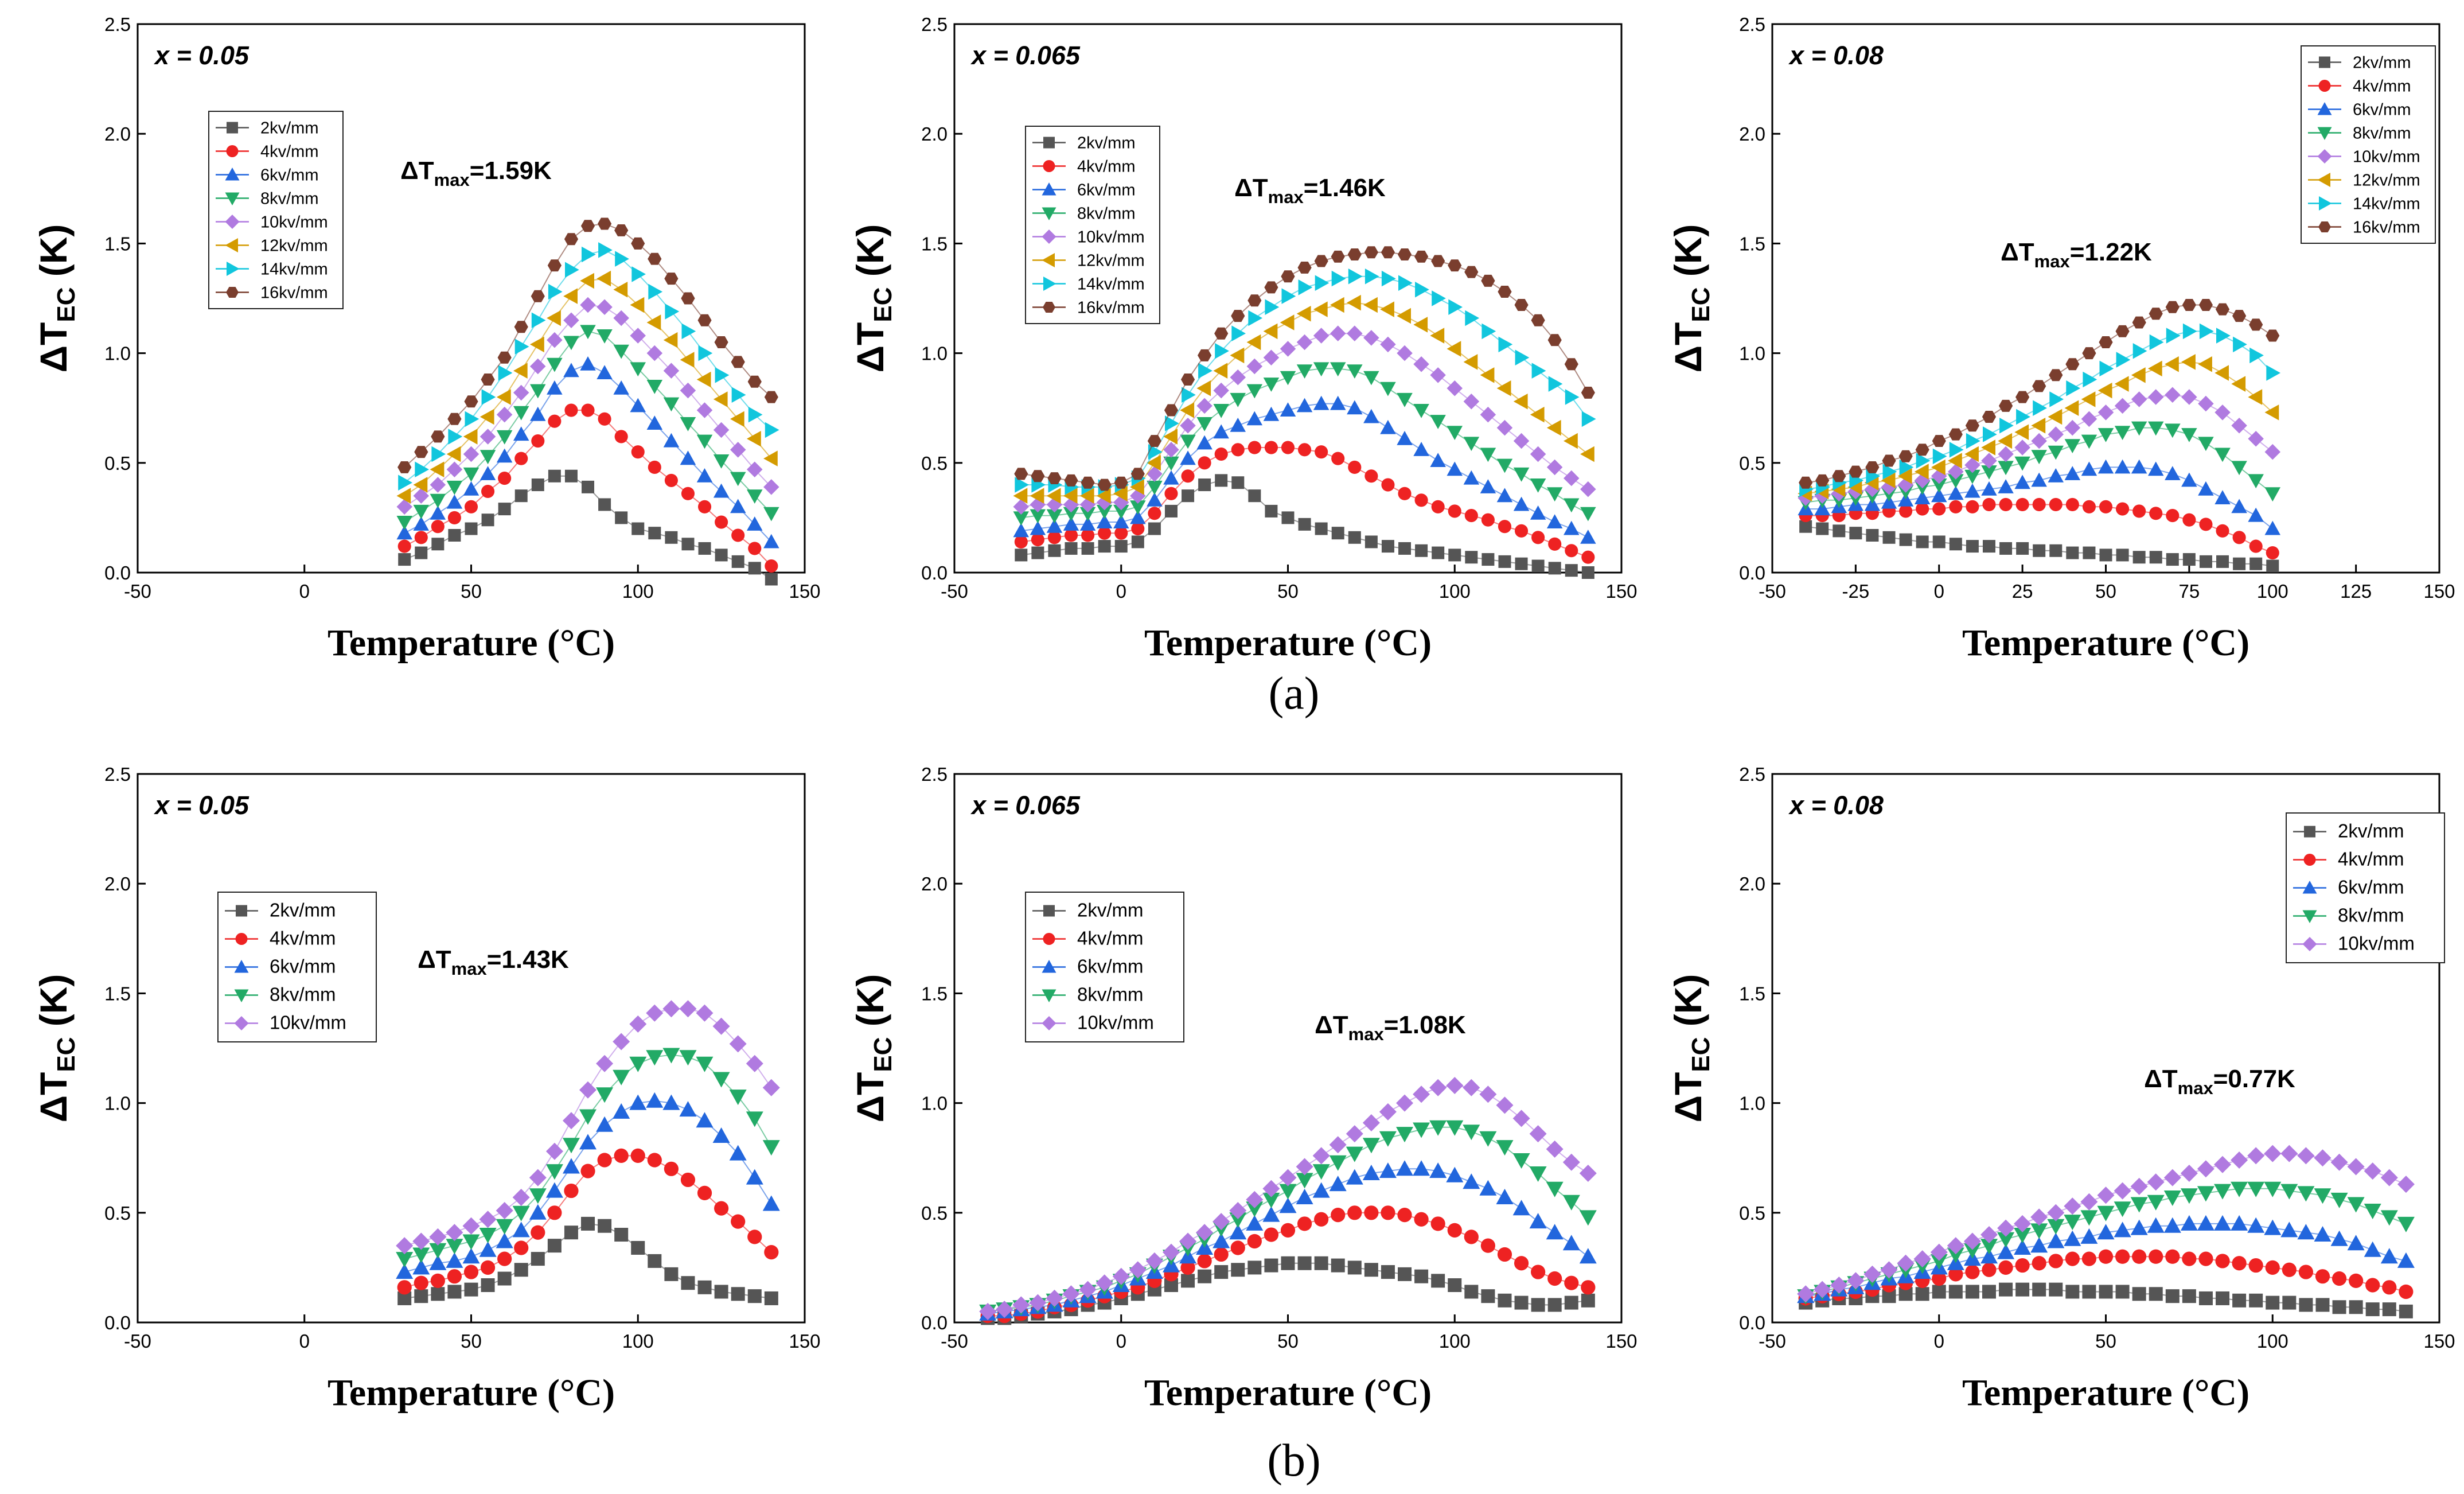  Describe the element at coordinates (66, 304) in the screenshot. I see `y-axis-title-sub: EC` at that location.